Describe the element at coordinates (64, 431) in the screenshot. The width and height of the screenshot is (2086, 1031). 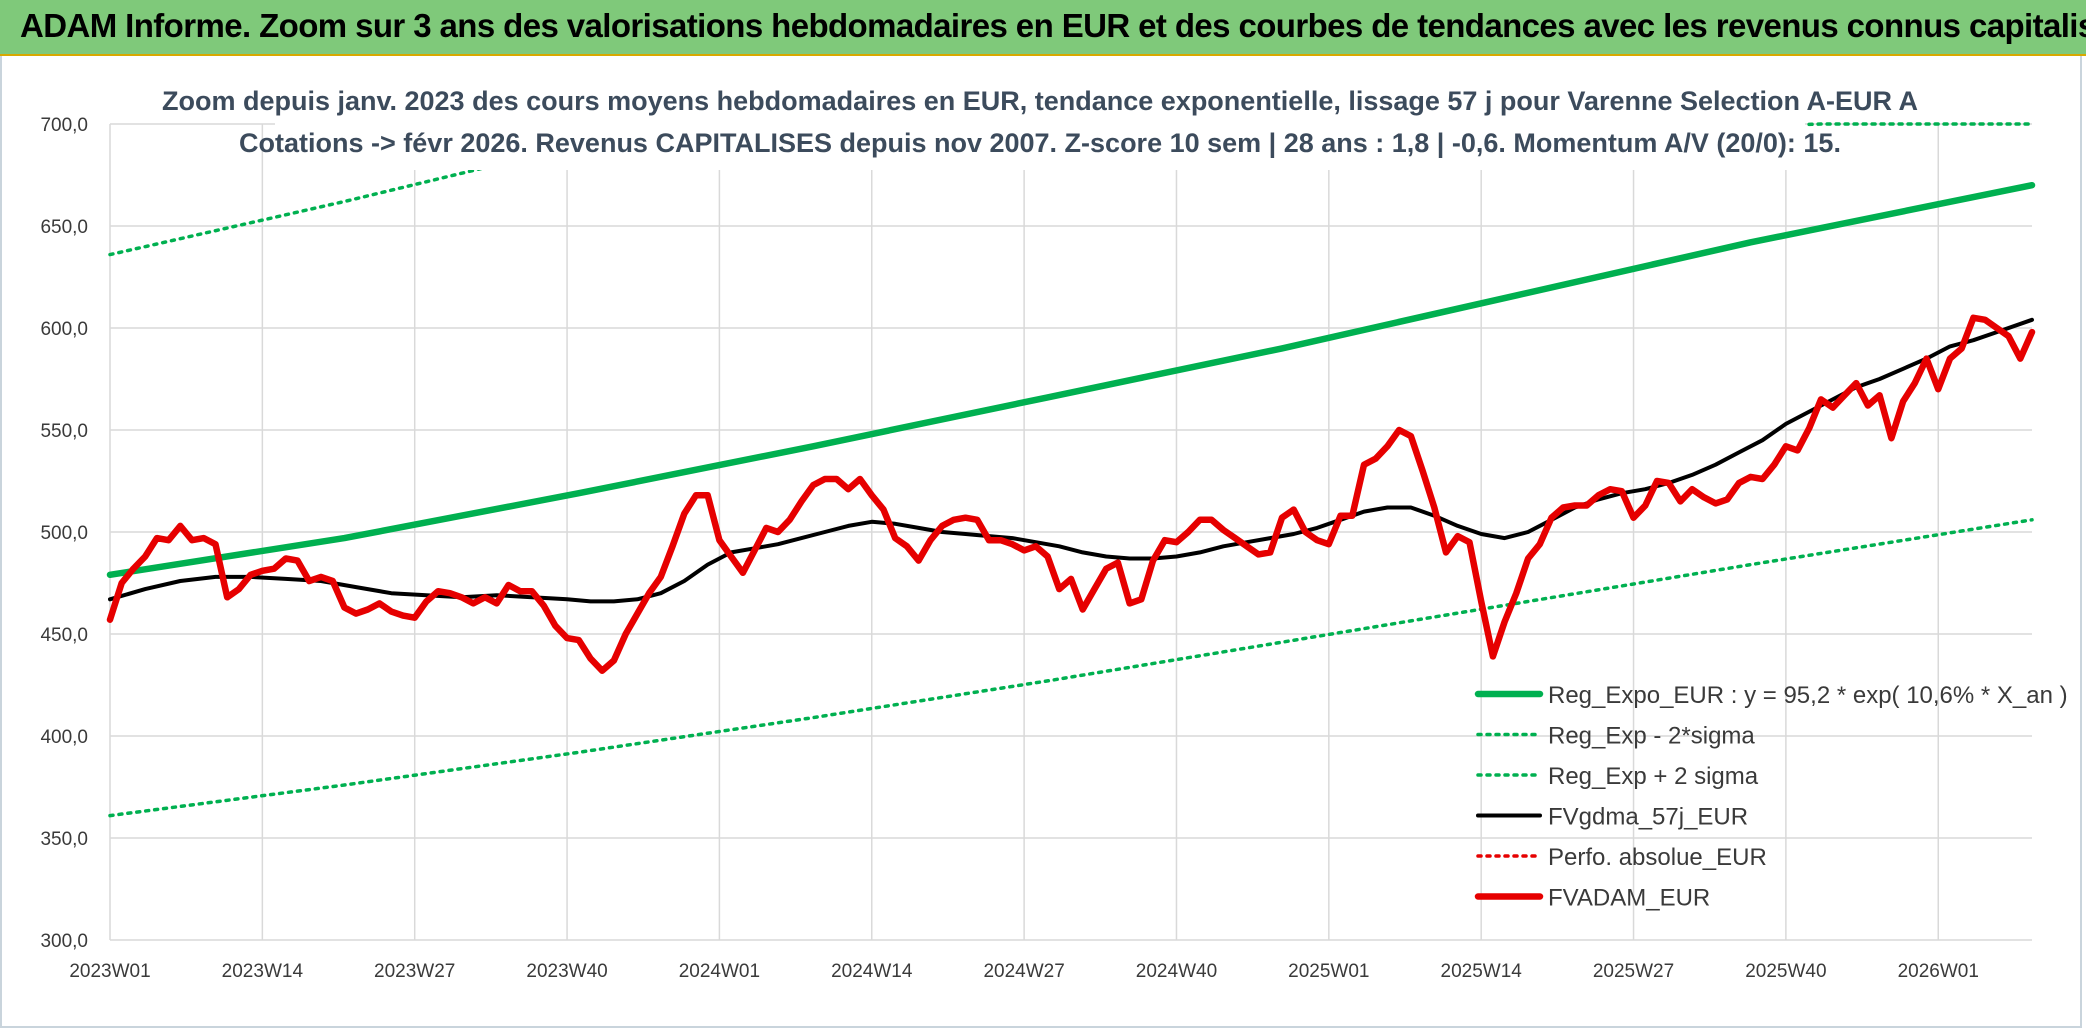
I see `y-tick-label: 550,0` at that location.